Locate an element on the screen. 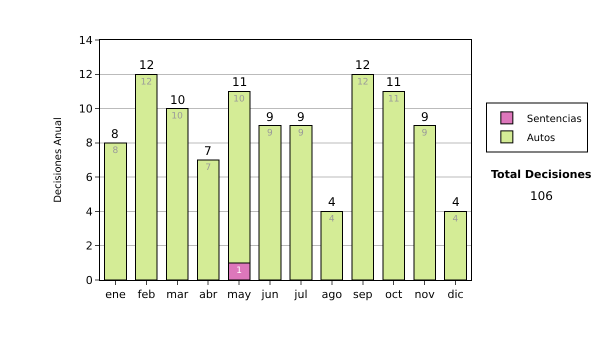 This screenshot has width=600, height=340. x-tick-label: oct is located at coordinates (394, 295).